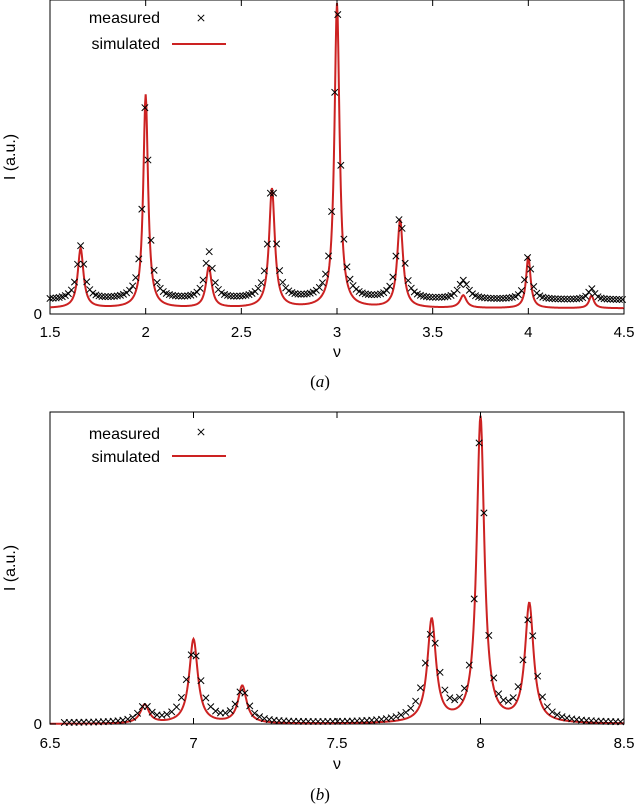 The image size is (640, 807). I want to click on x-tick-label: 7.5, so click(337, 743).